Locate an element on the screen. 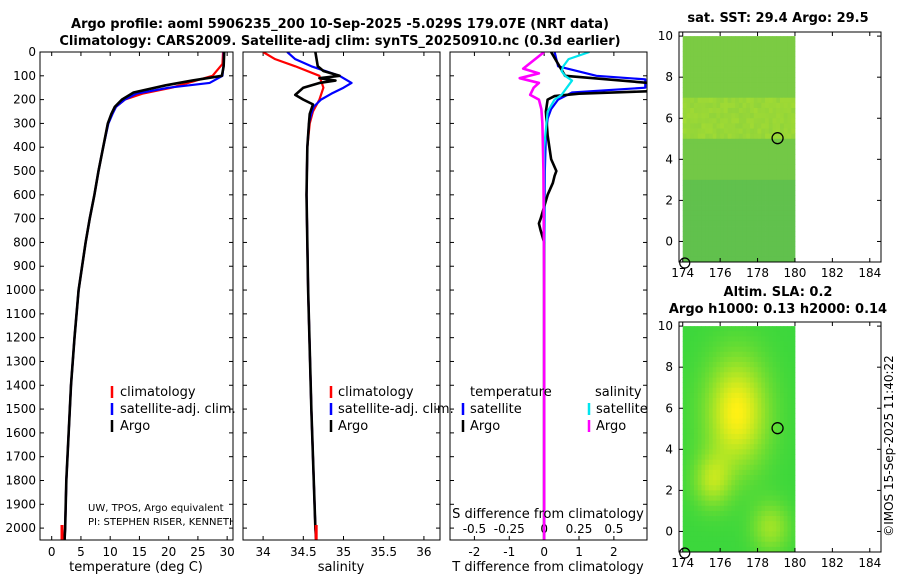  legend-label-temp-satellite: satellite is located at coordinates (496, 409).